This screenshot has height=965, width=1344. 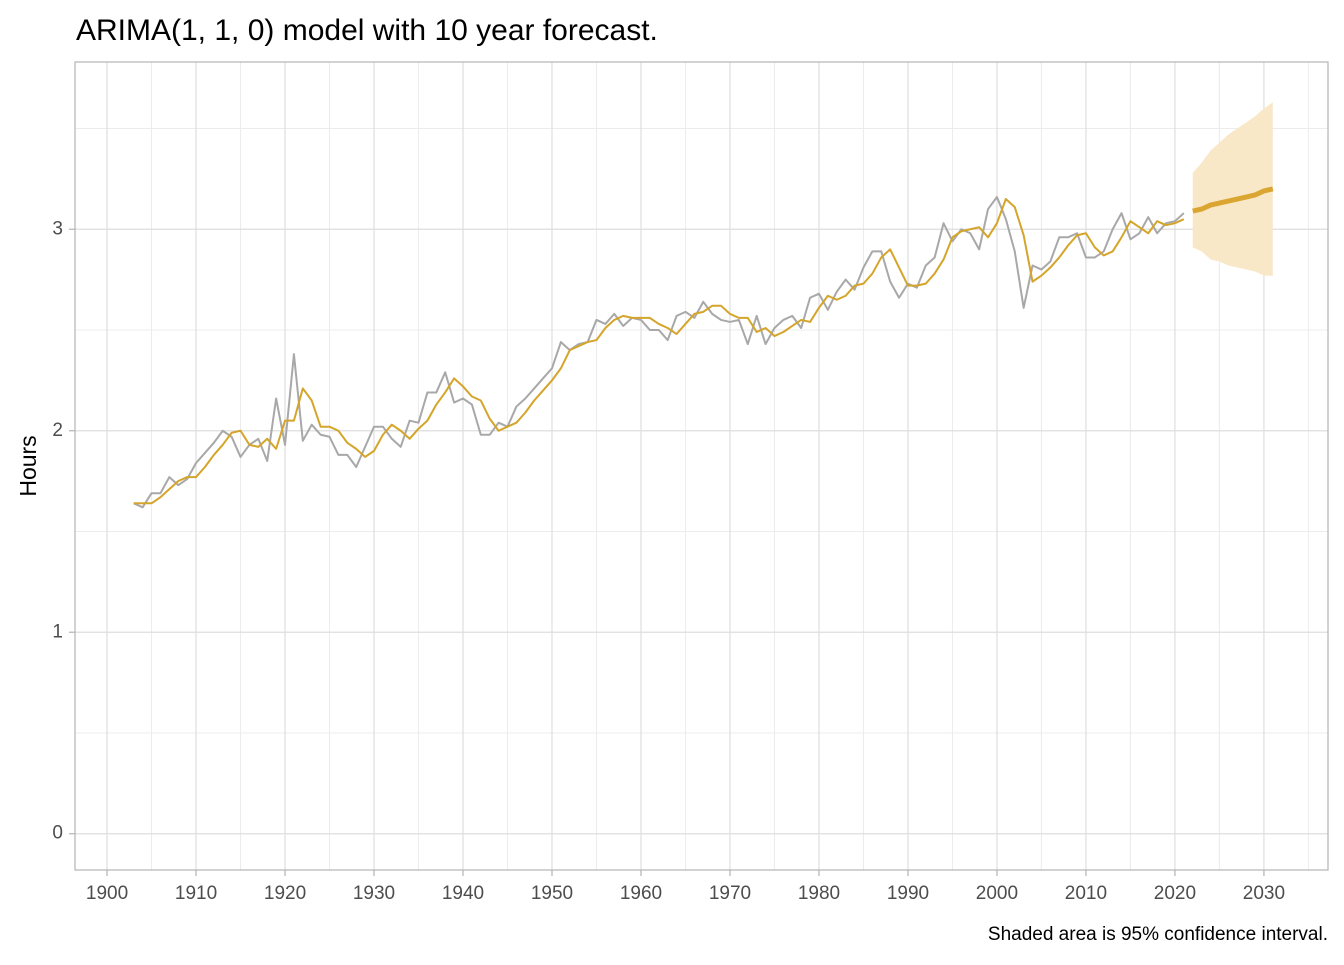 I want to click on x-tick-label: 1930, so click(x=374, y=893).